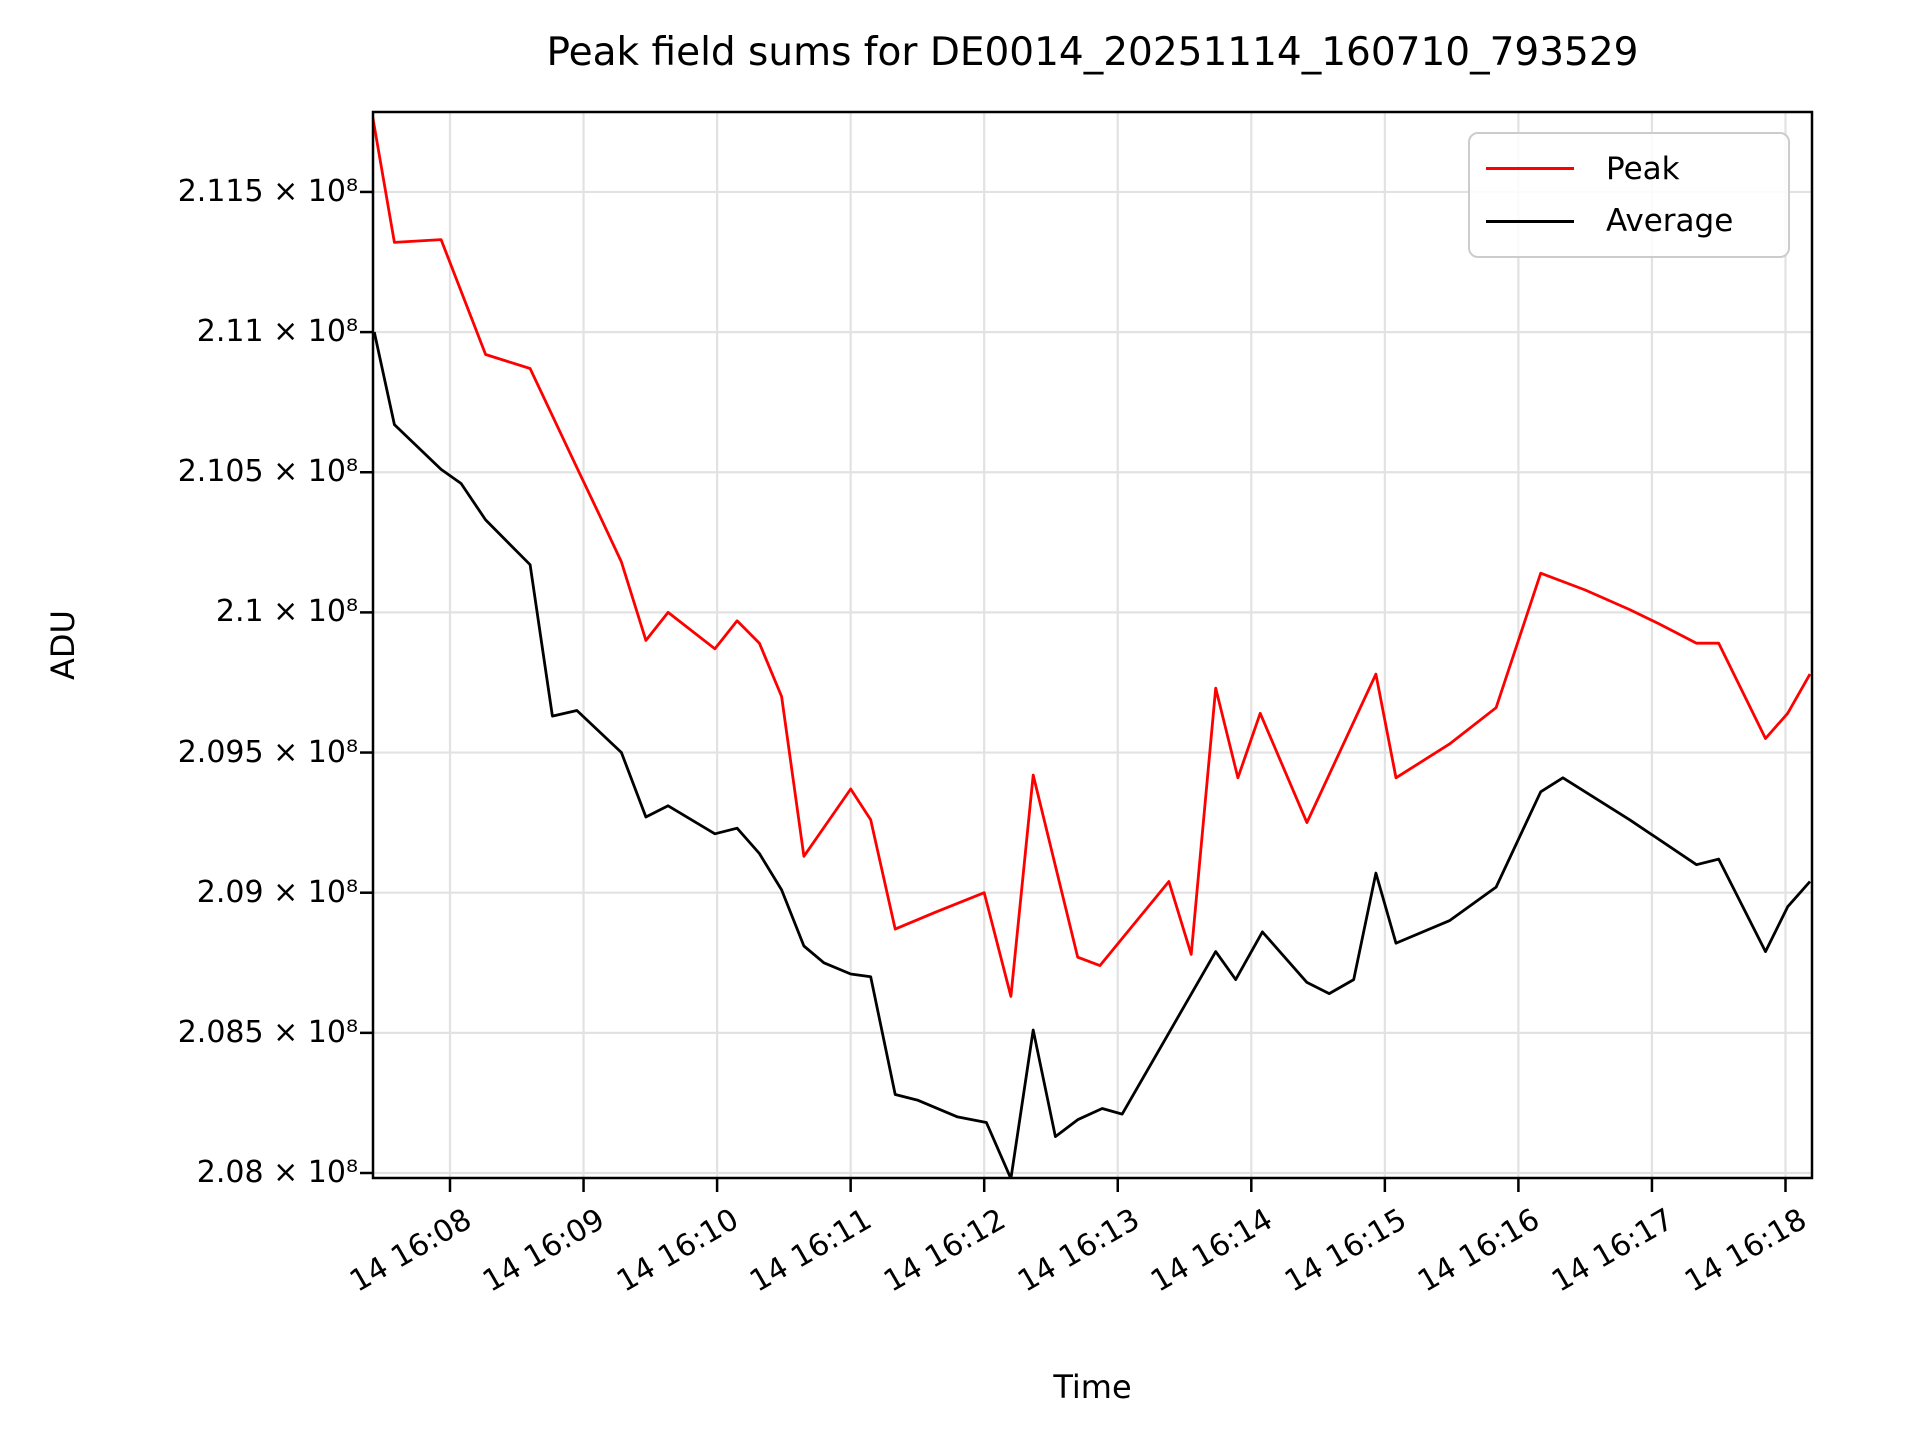  I want to click on legend: Peak Average, so click(1629, 195).